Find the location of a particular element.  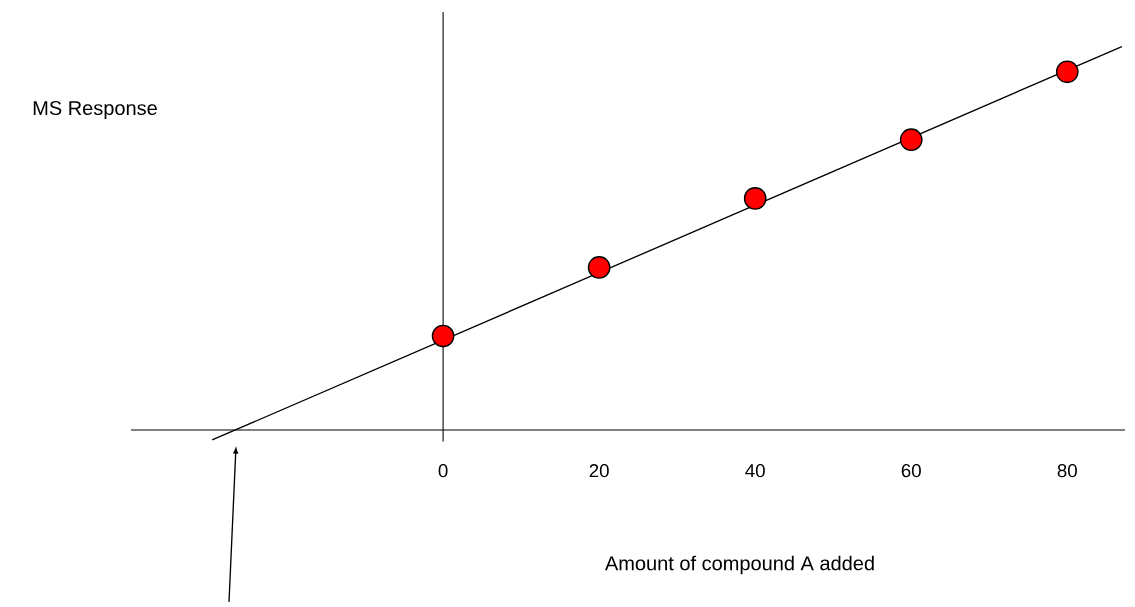

x-tick-label: 0 is located at coordinates (443, 471).